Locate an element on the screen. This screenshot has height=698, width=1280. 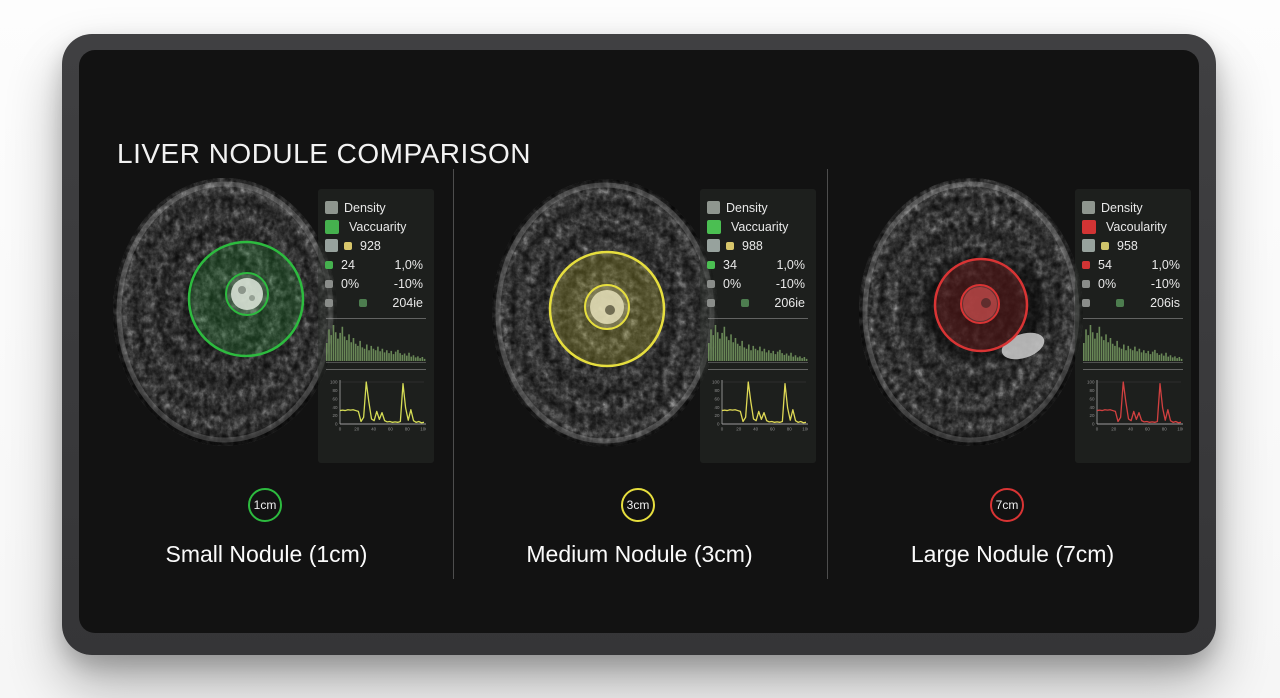
legend-row-b: 54 1,0% is located at coordinates (1133, 264).